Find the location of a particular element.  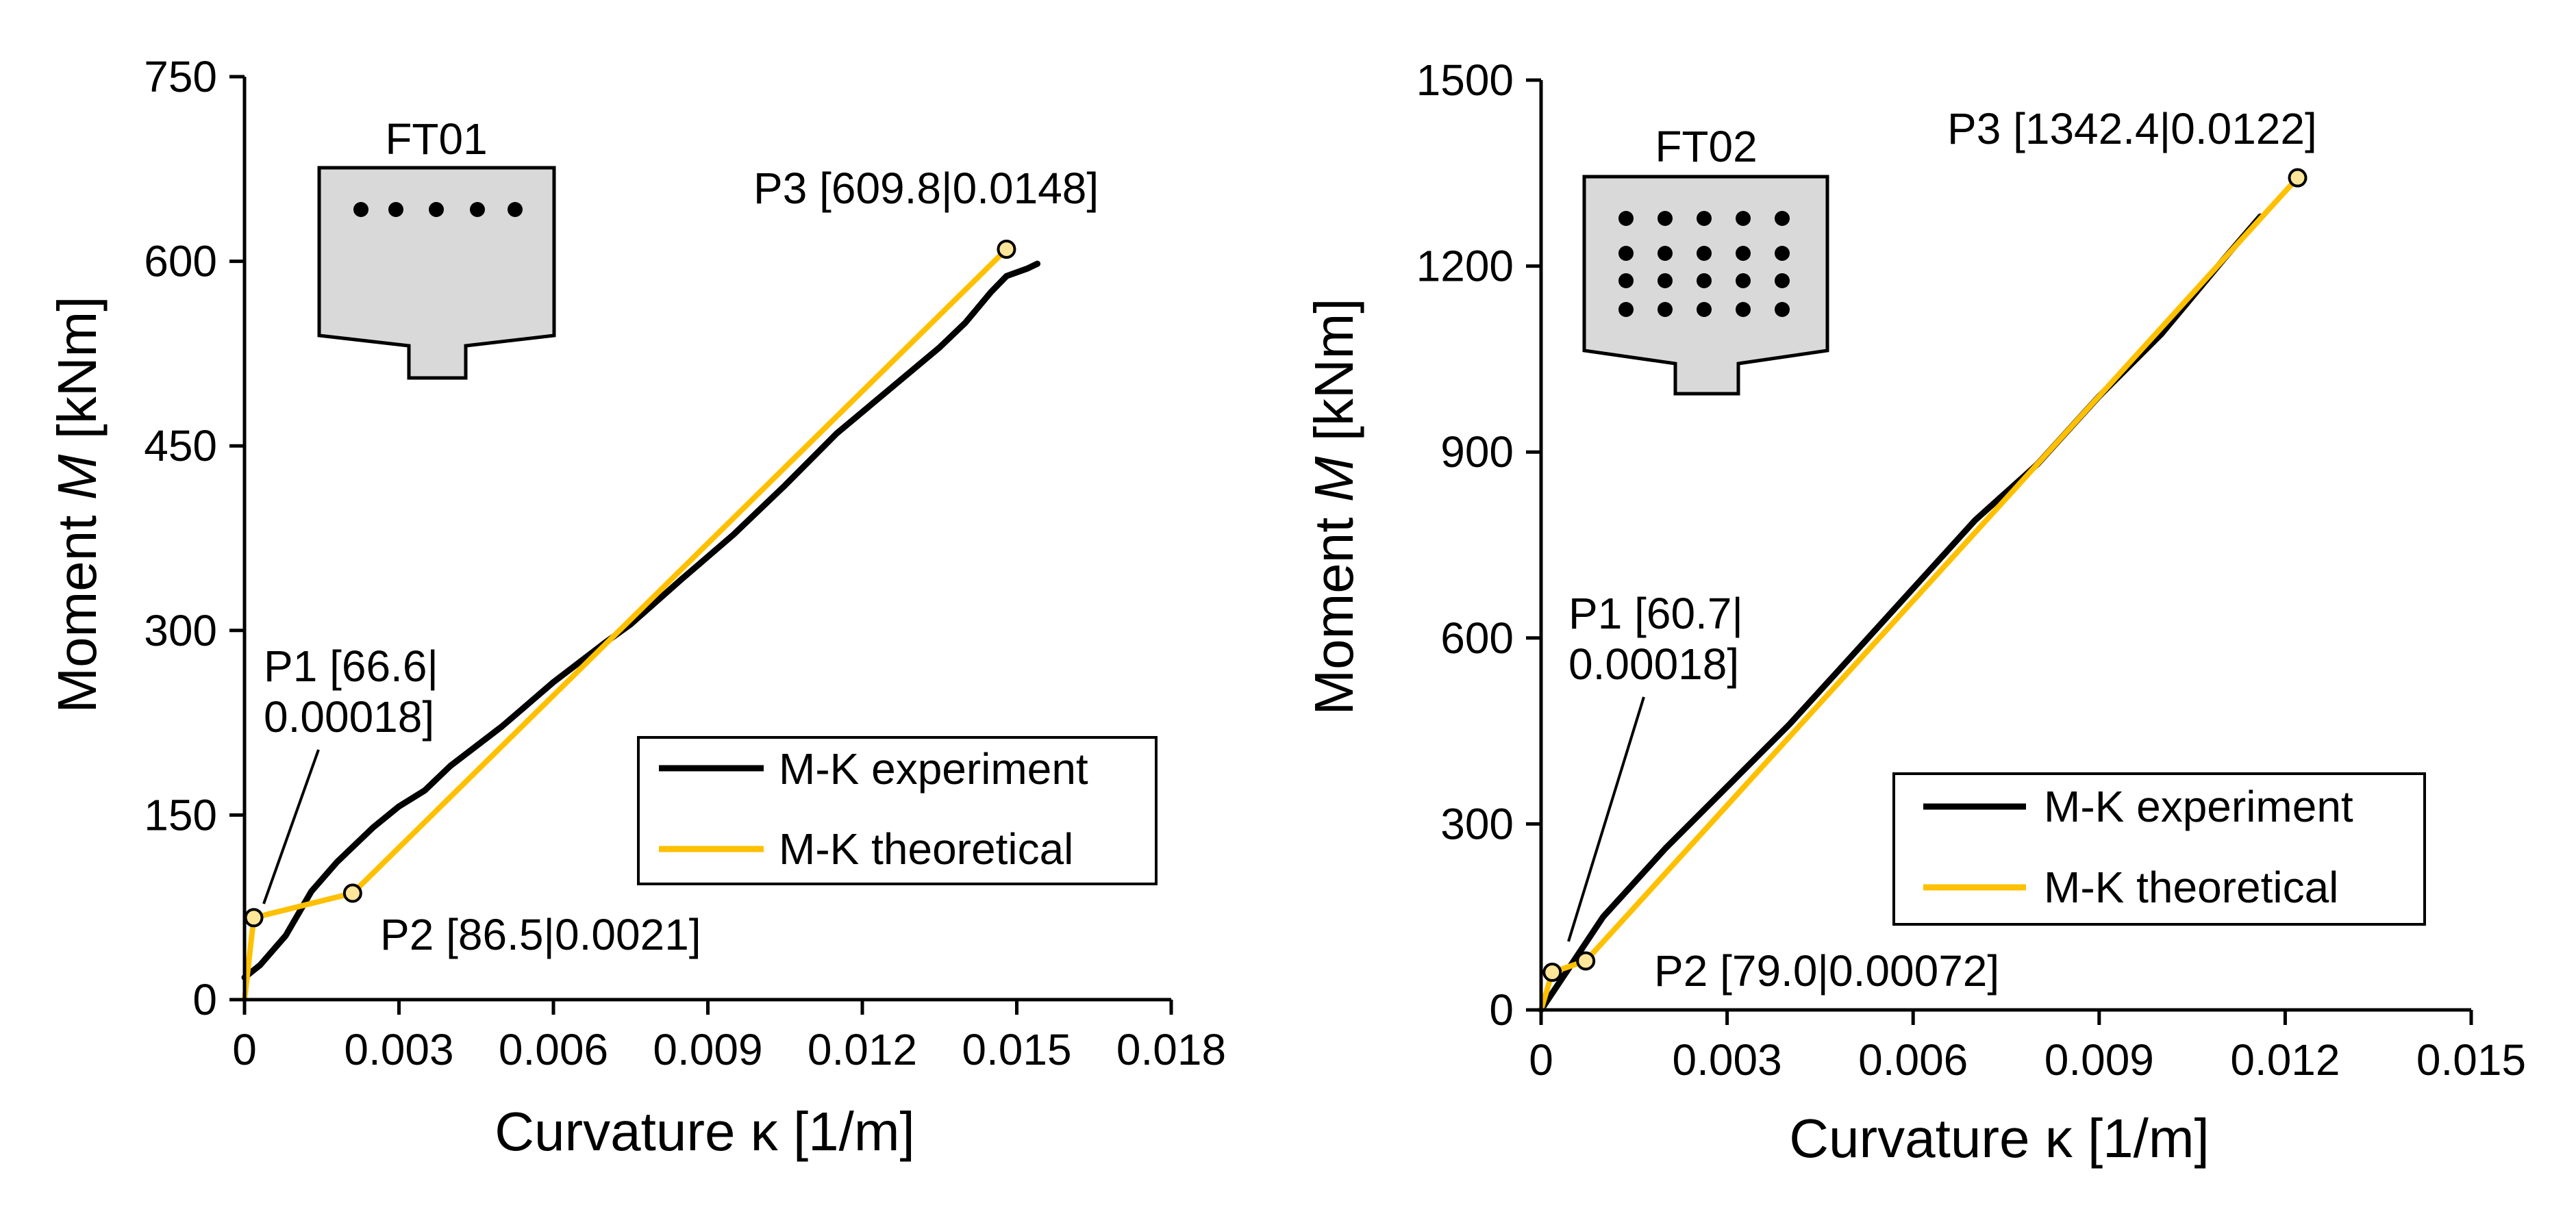

p1-label-line1: P1 [66.6| is located at coordinates (351, 666).